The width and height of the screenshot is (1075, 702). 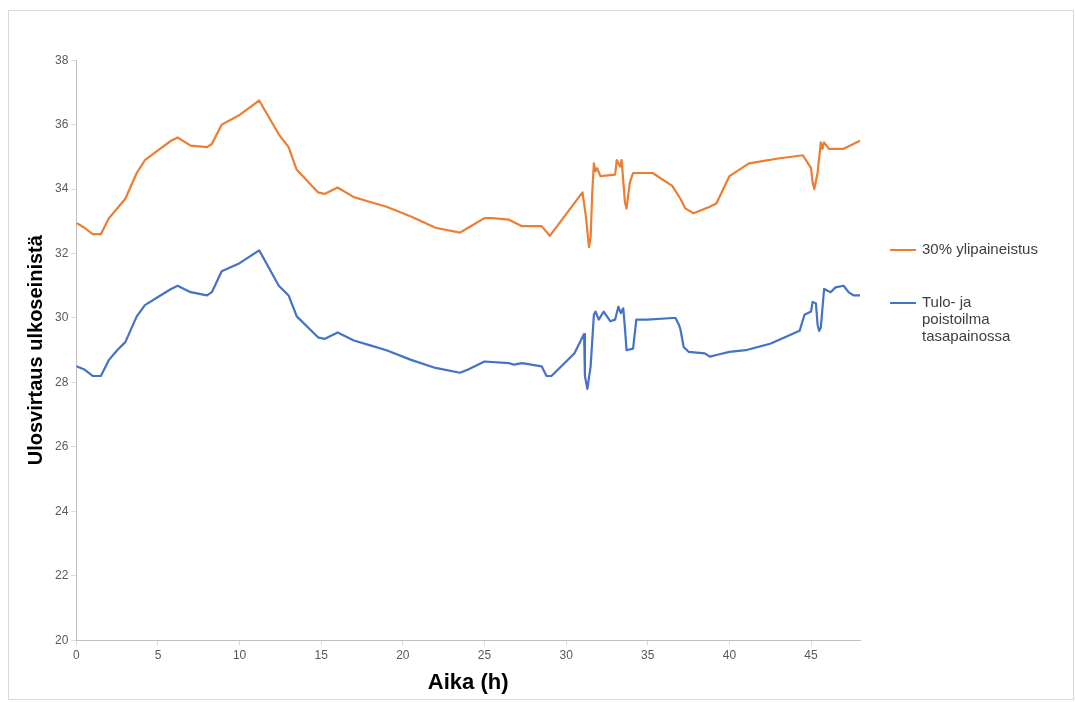 I want to click on y-tick-label: 24, so click(x=61, y=510).